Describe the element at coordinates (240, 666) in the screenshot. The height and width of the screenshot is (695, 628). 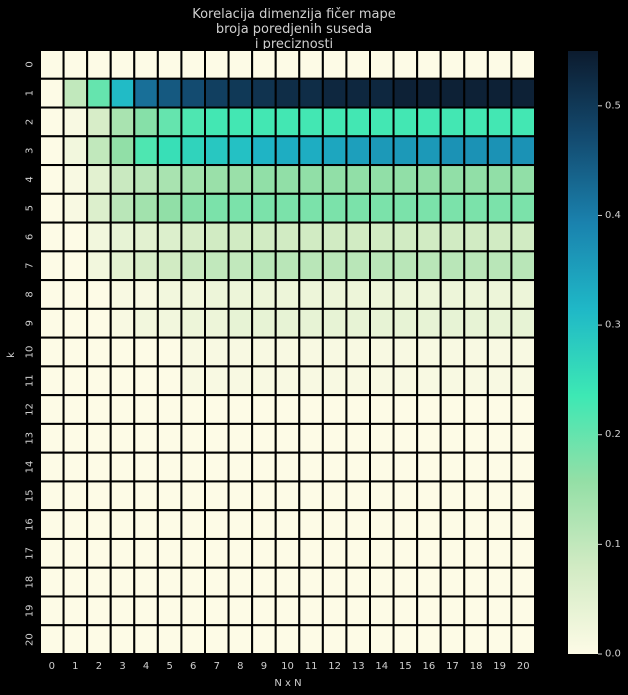
I see `x-tick-label: 8` at that location.